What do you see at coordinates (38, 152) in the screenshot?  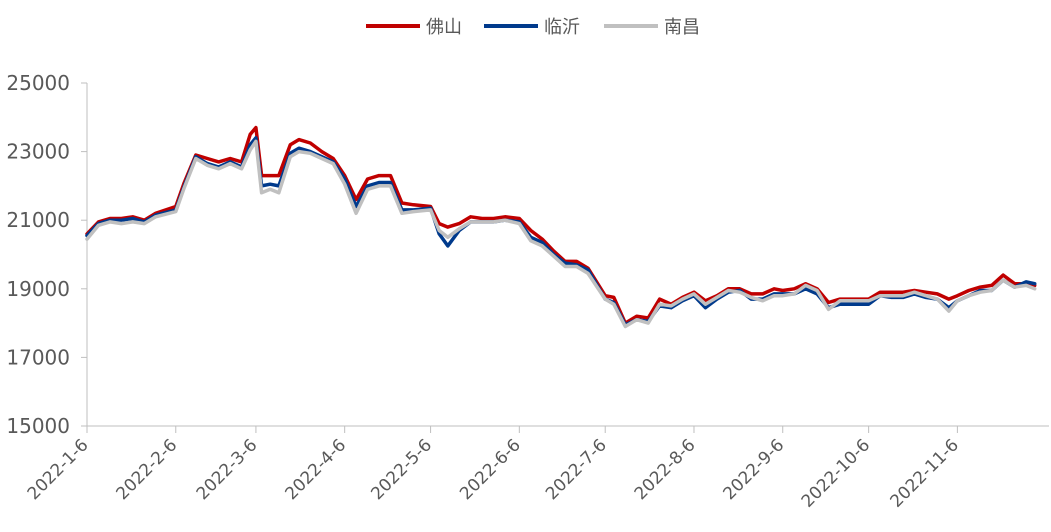 I see `y-tick-label: 23000` at bounding box center [38, 152].